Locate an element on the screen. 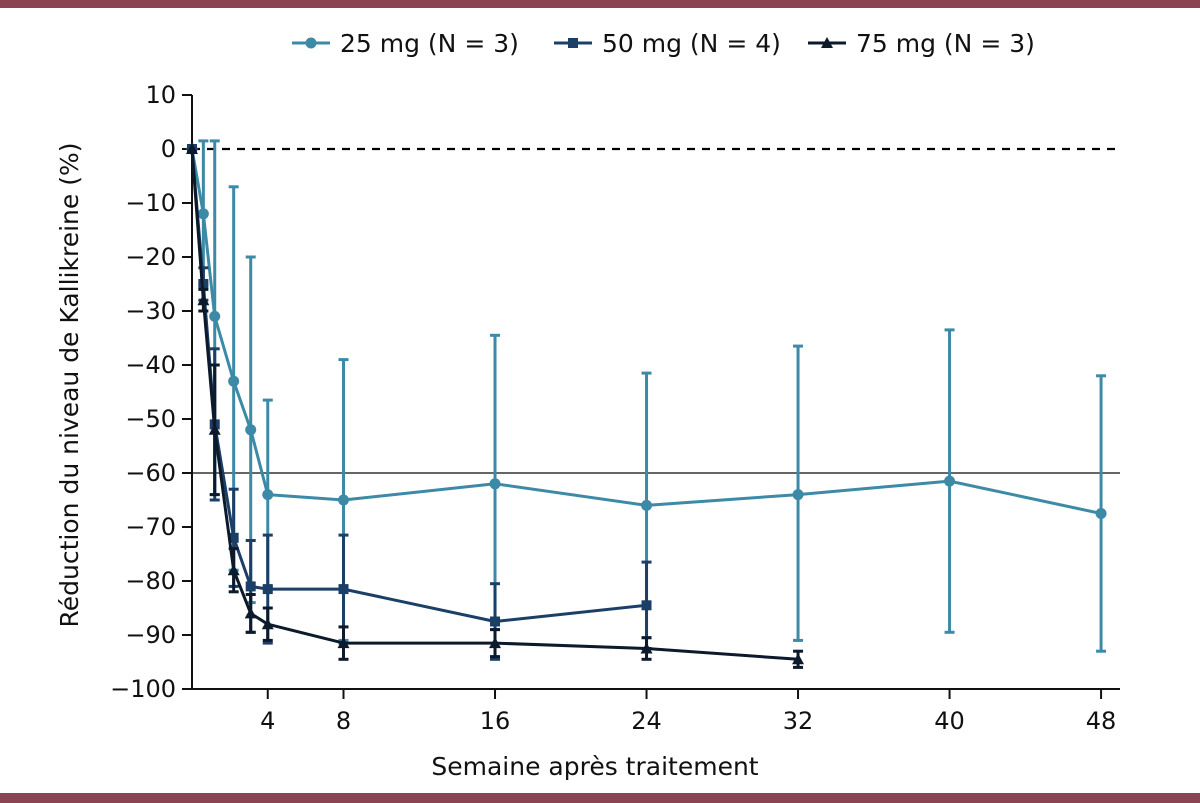  legend: 25 mg (N = 3) 50 mg (N = 4) 75 mg (N = 3) is located at coordinates (663, 43).